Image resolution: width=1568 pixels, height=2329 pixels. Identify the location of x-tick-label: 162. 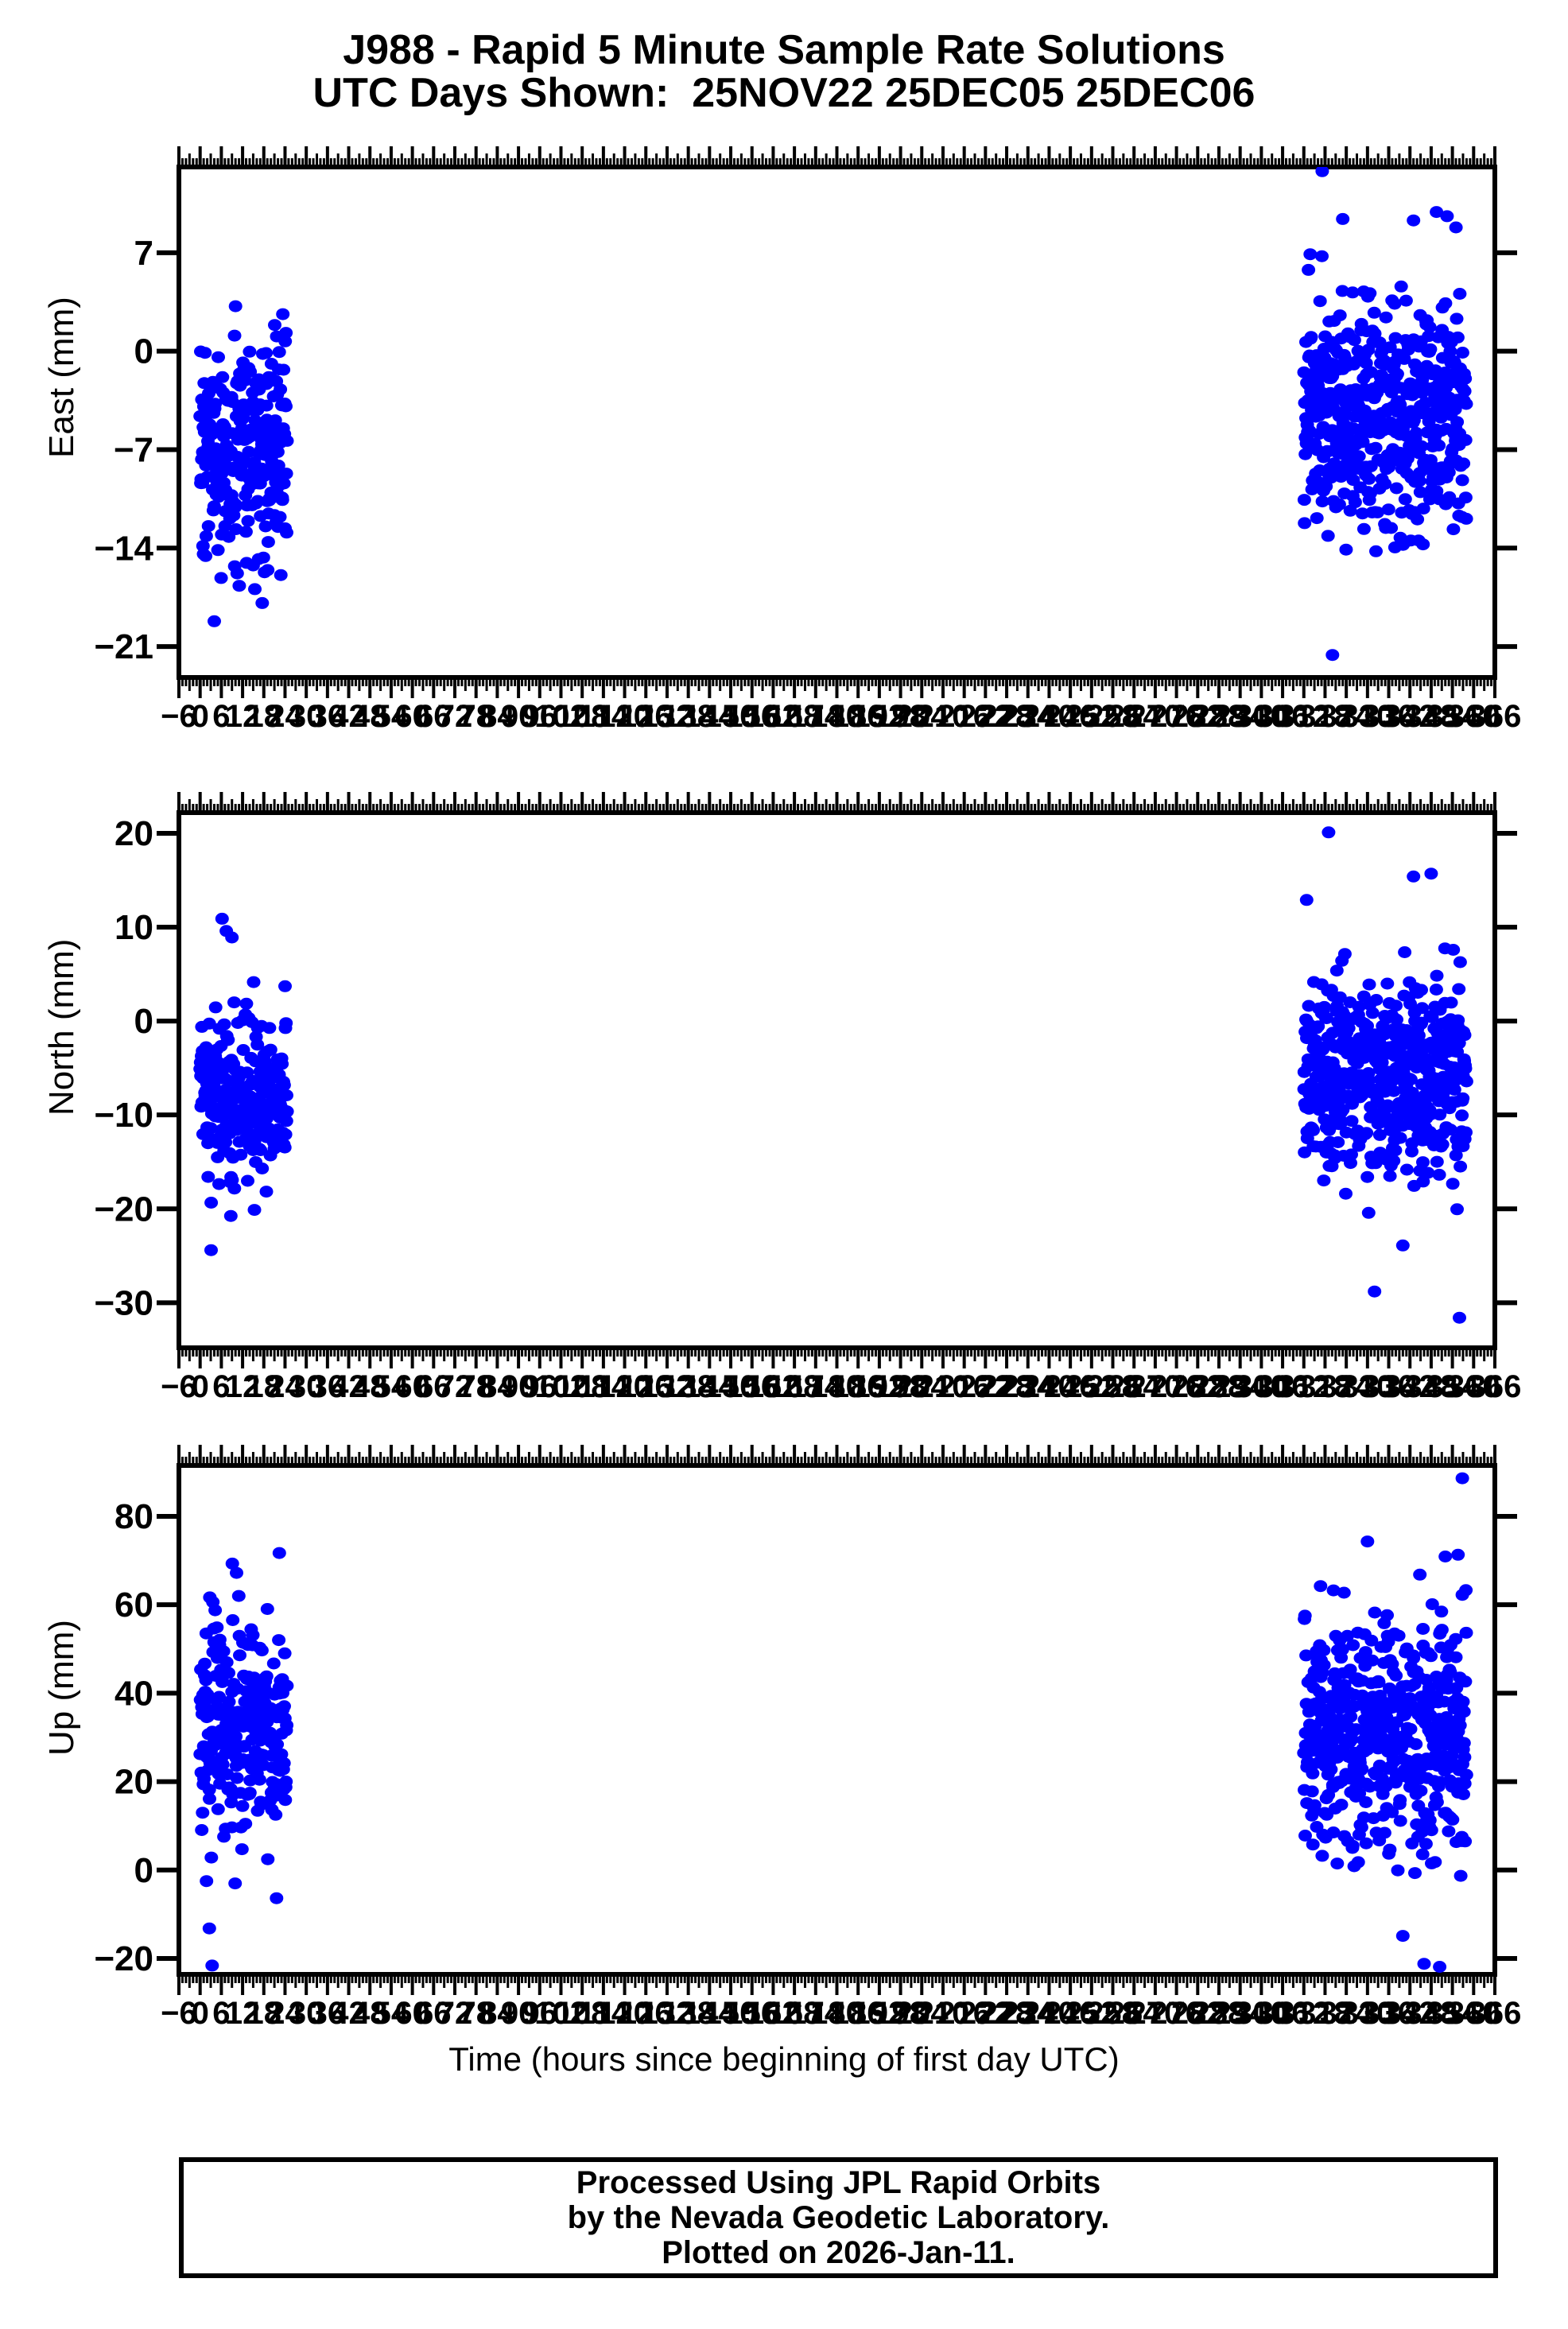
(773, 2014).